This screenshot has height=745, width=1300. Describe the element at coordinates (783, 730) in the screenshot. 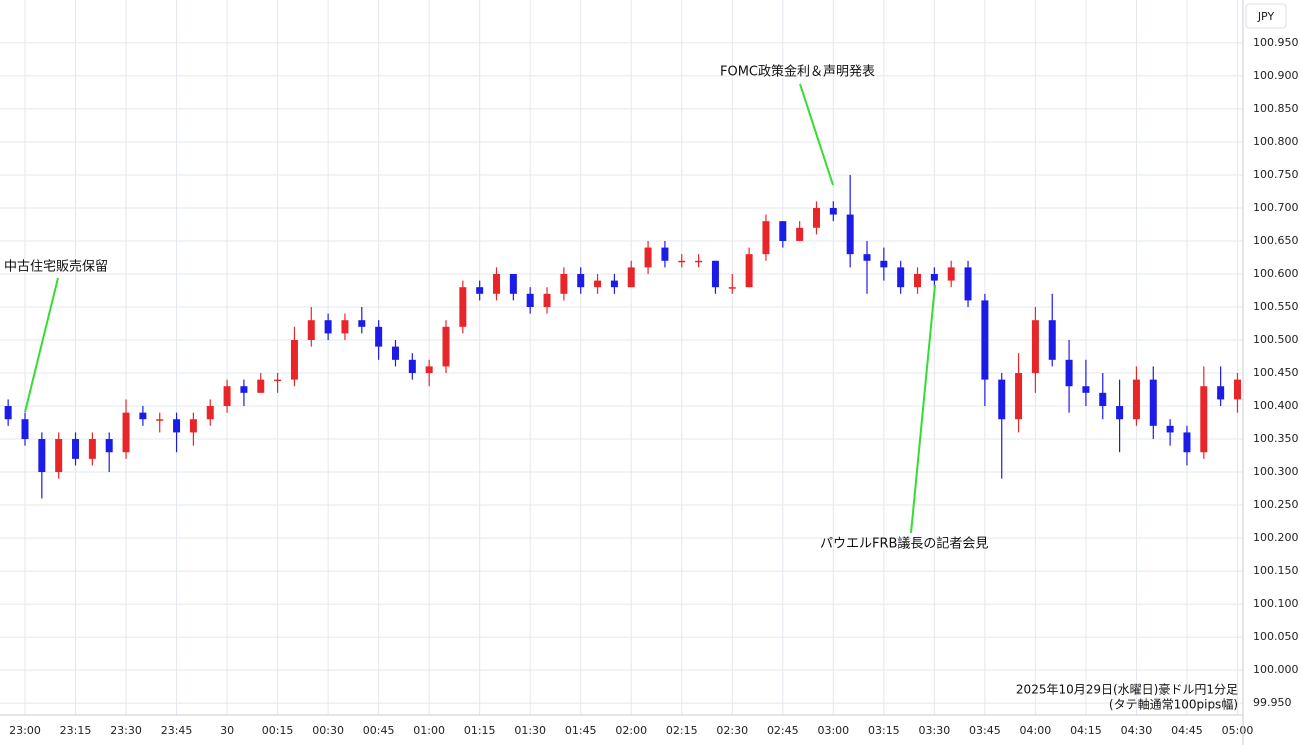

I see `x-tick-label: 02:45` at that location.